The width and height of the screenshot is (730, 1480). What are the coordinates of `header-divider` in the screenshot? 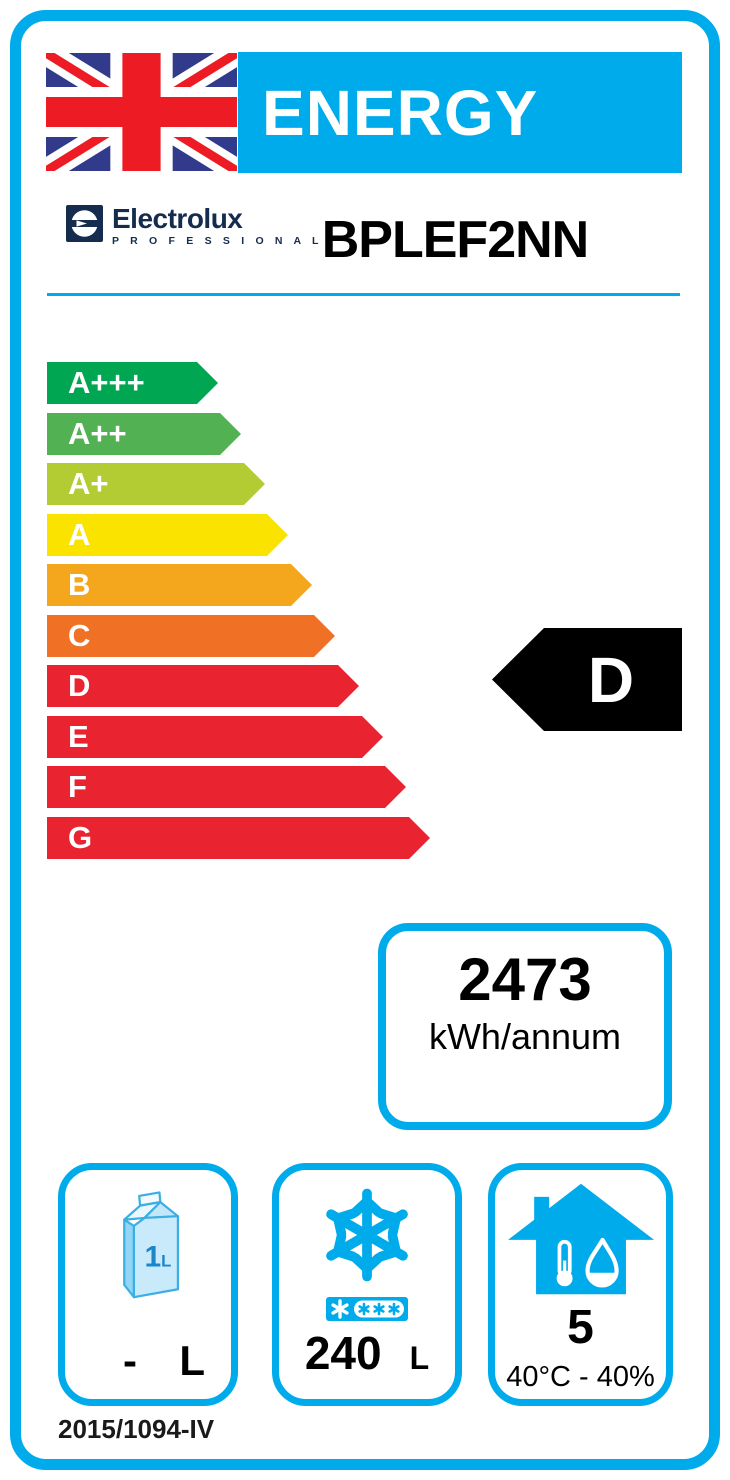 It's located at (363, 294).